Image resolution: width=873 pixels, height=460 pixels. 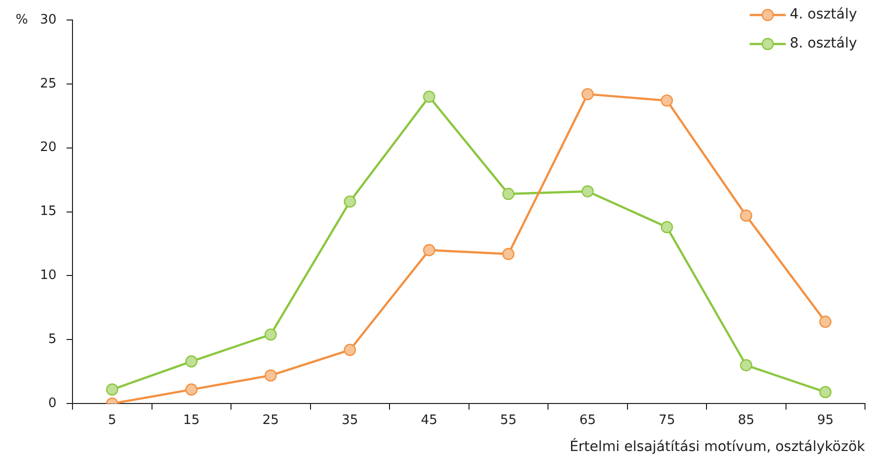 I want to click on x-tick-label: 65, so click(x=587, y=420).